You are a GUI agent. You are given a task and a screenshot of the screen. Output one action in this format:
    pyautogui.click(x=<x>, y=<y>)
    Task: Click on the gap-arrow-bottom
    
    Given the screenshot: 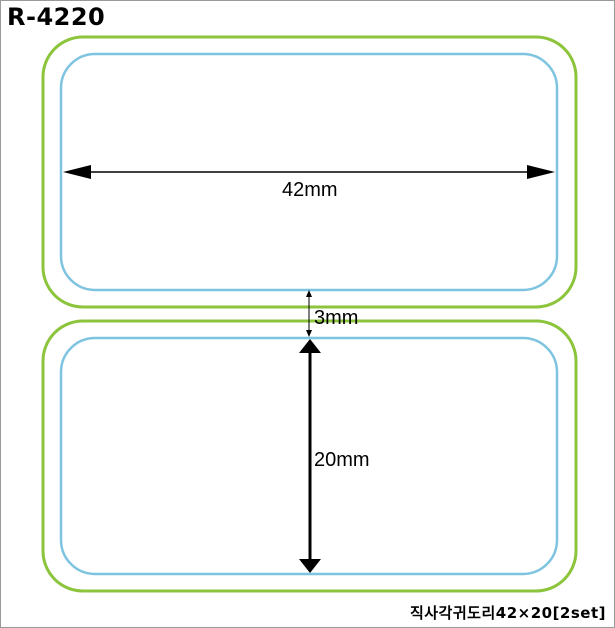 What is the action you would take?
    pyautogui.click(x=309, y=333)
    